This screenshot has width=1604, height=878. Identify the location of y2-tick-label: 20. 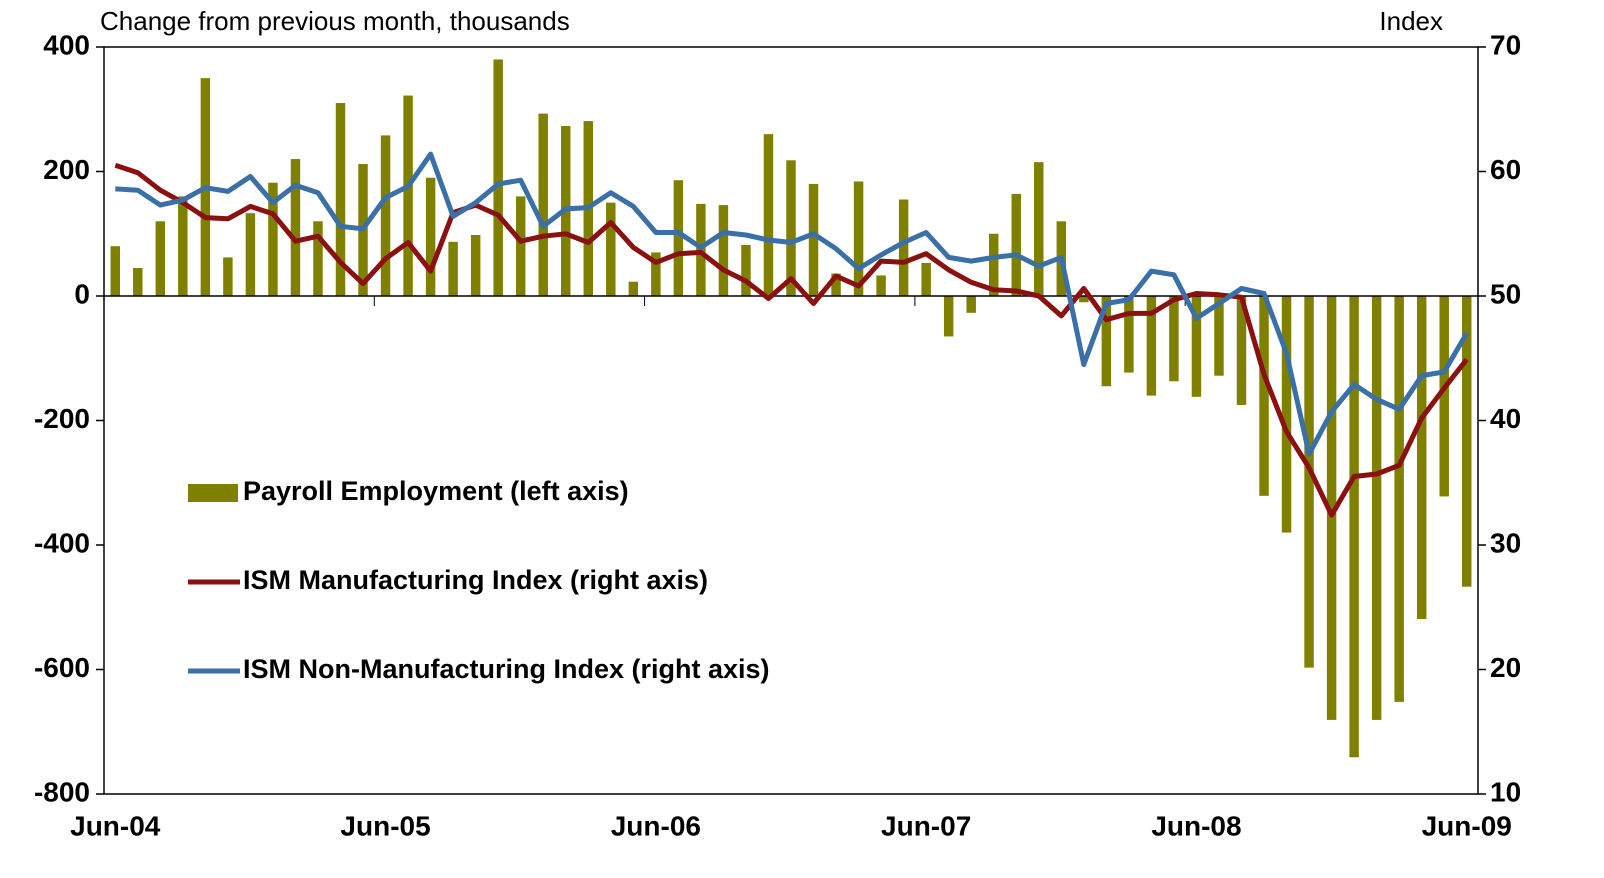
(1505, 667).